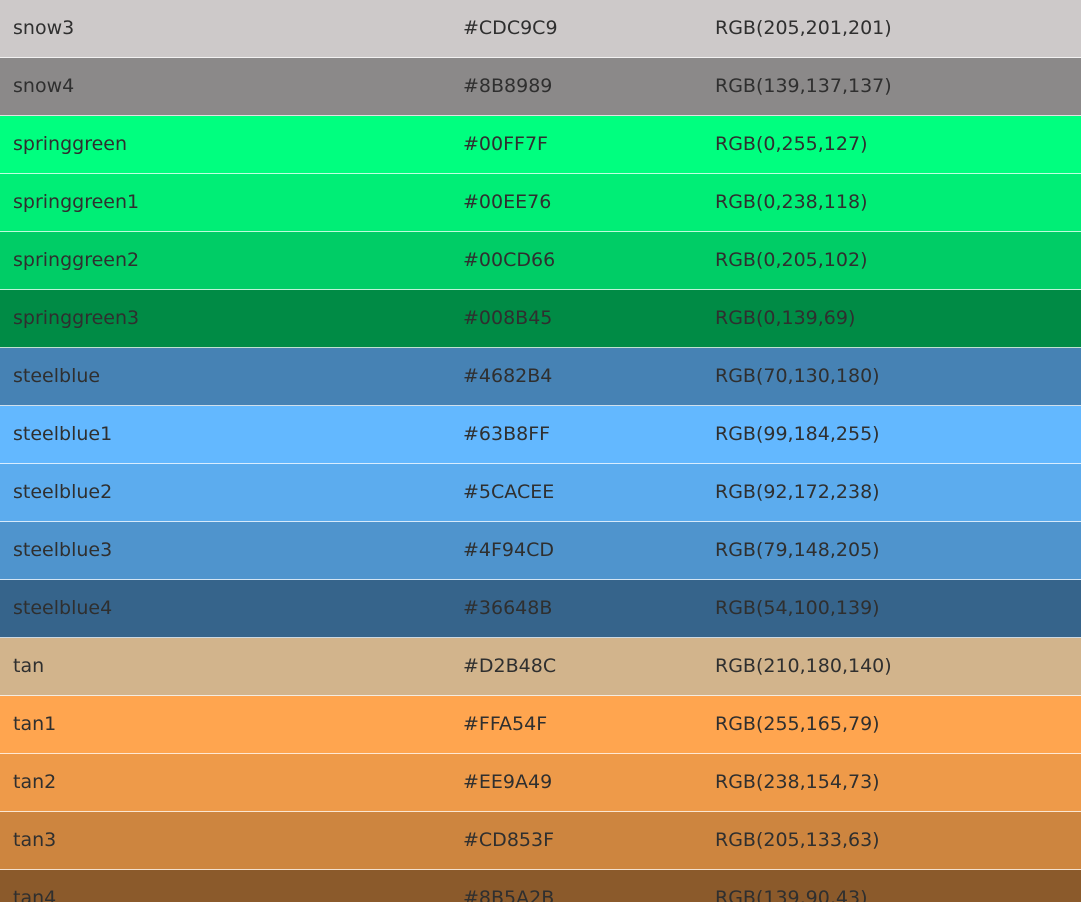  Describe the element at coordinates (508, 782) in the screenshot. I see `color-hex: #EE9A49` at that location.